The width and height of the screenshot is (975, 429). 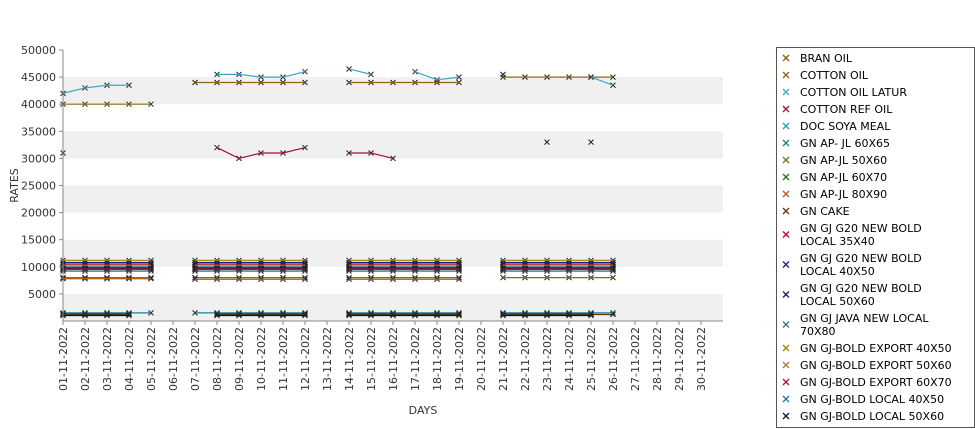 I want to click on x-tick-label: 17-11-2022, so click(x=415, y=359).